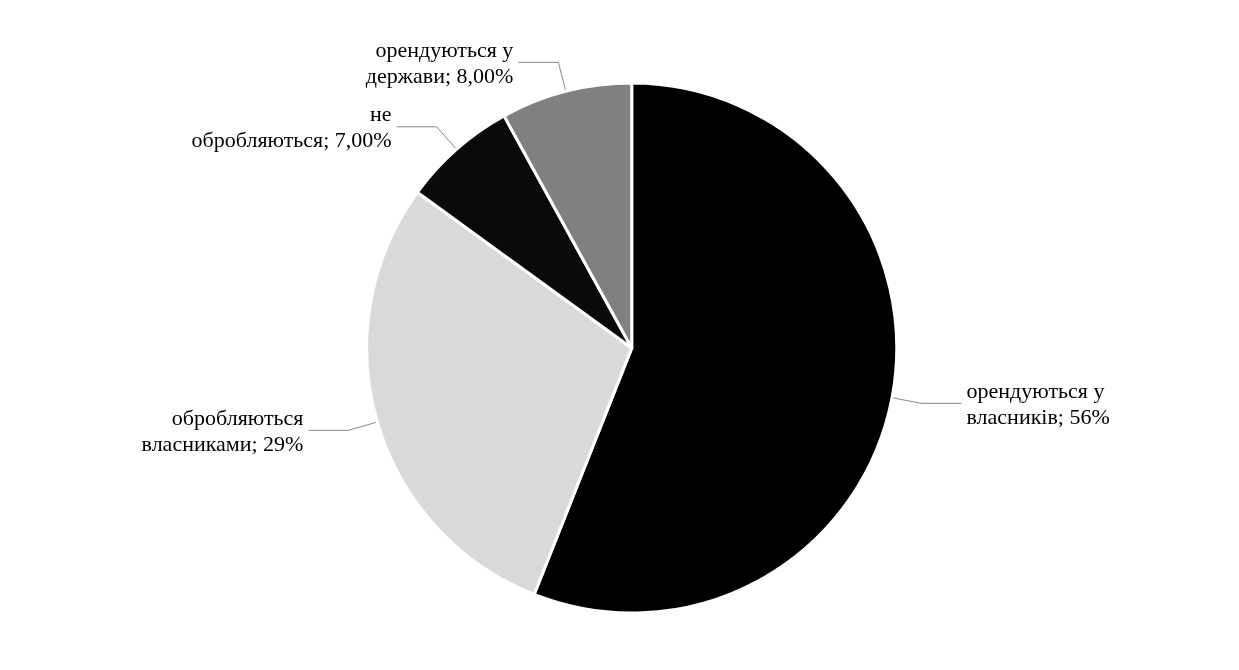 The height and width of the screenshot is (670, 1239). I want to click on slice-label: орендуються у власників; 56%, so click(1038, 403).